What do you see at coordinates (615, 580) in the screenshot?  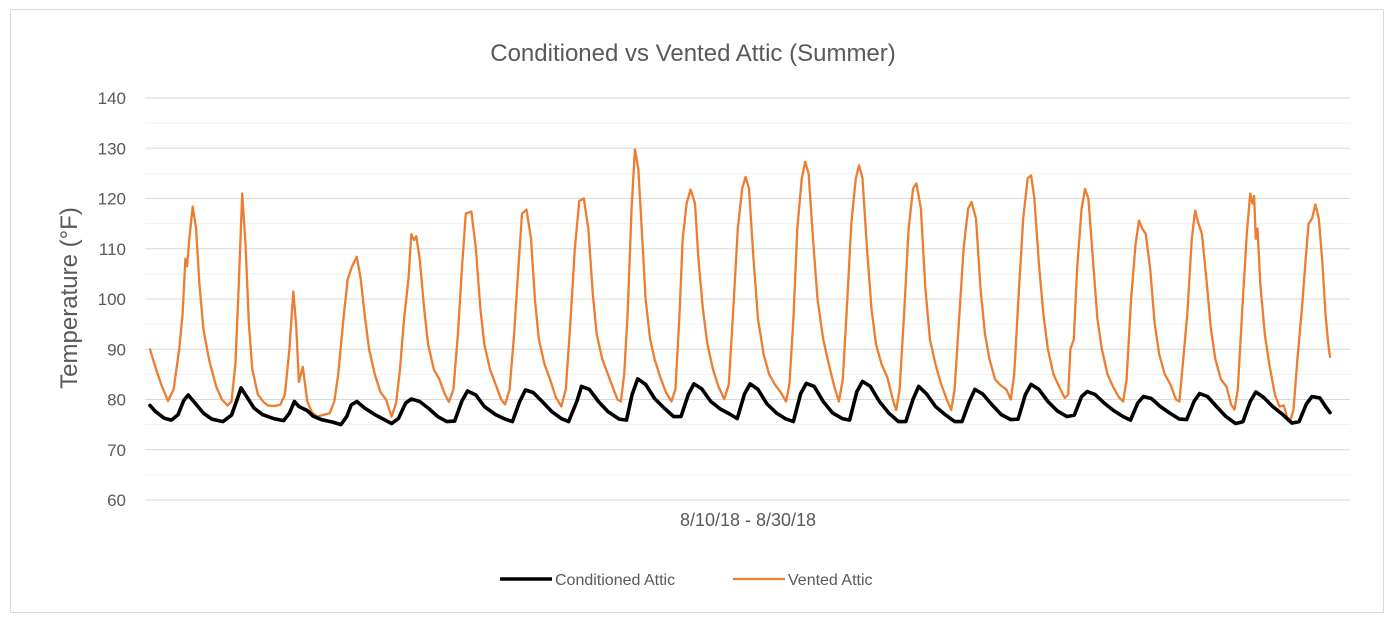 I see `legend-label: Conditioned Attic` at bounding box center [615, 580].